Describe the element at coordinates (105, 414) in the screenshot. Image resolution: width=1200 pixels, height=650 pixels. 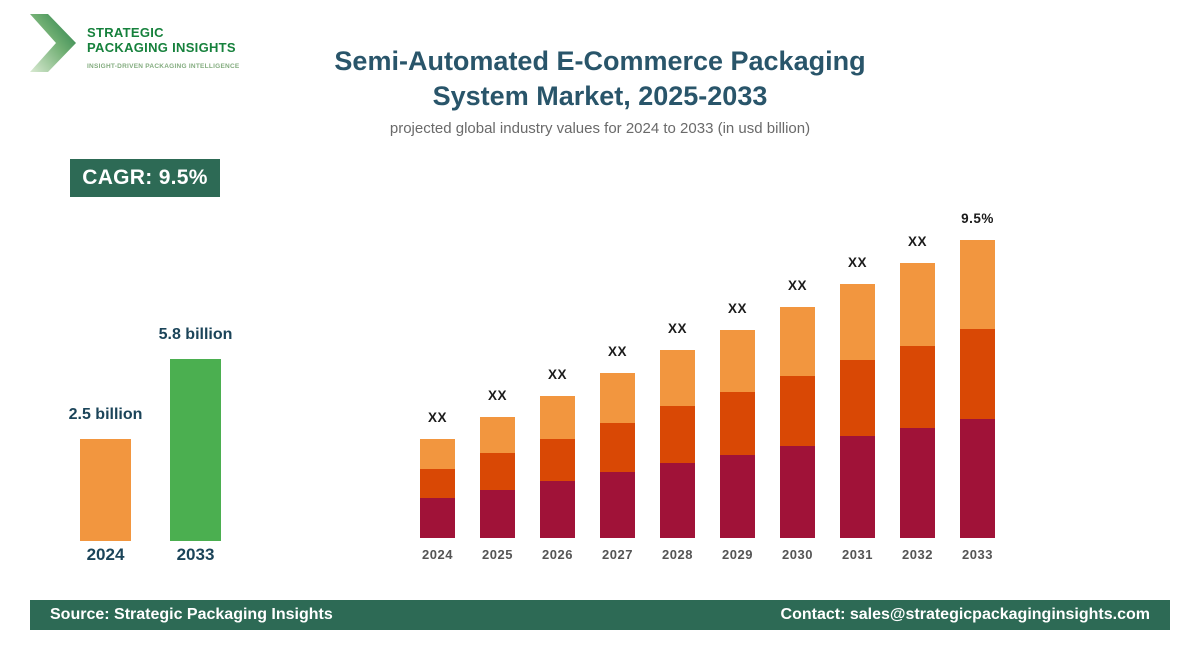
I see `summary-value-label: 2.5 billion` at that location.